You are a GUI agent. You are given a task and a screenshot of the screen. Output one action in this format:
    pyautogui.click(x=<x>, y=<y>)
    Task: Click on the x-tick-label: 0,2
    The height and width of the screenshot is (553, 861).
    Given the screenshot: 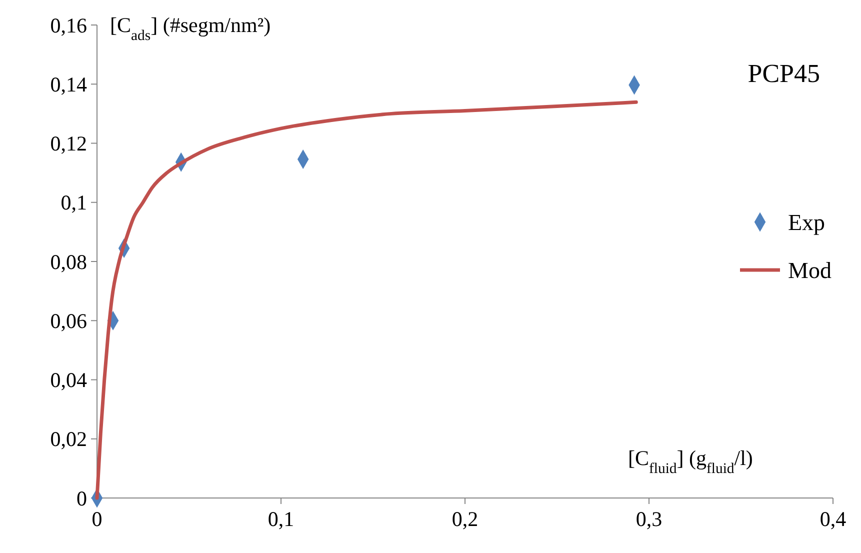 What is the action you would take?
    pyautogui.click(x=465, y=519)
    